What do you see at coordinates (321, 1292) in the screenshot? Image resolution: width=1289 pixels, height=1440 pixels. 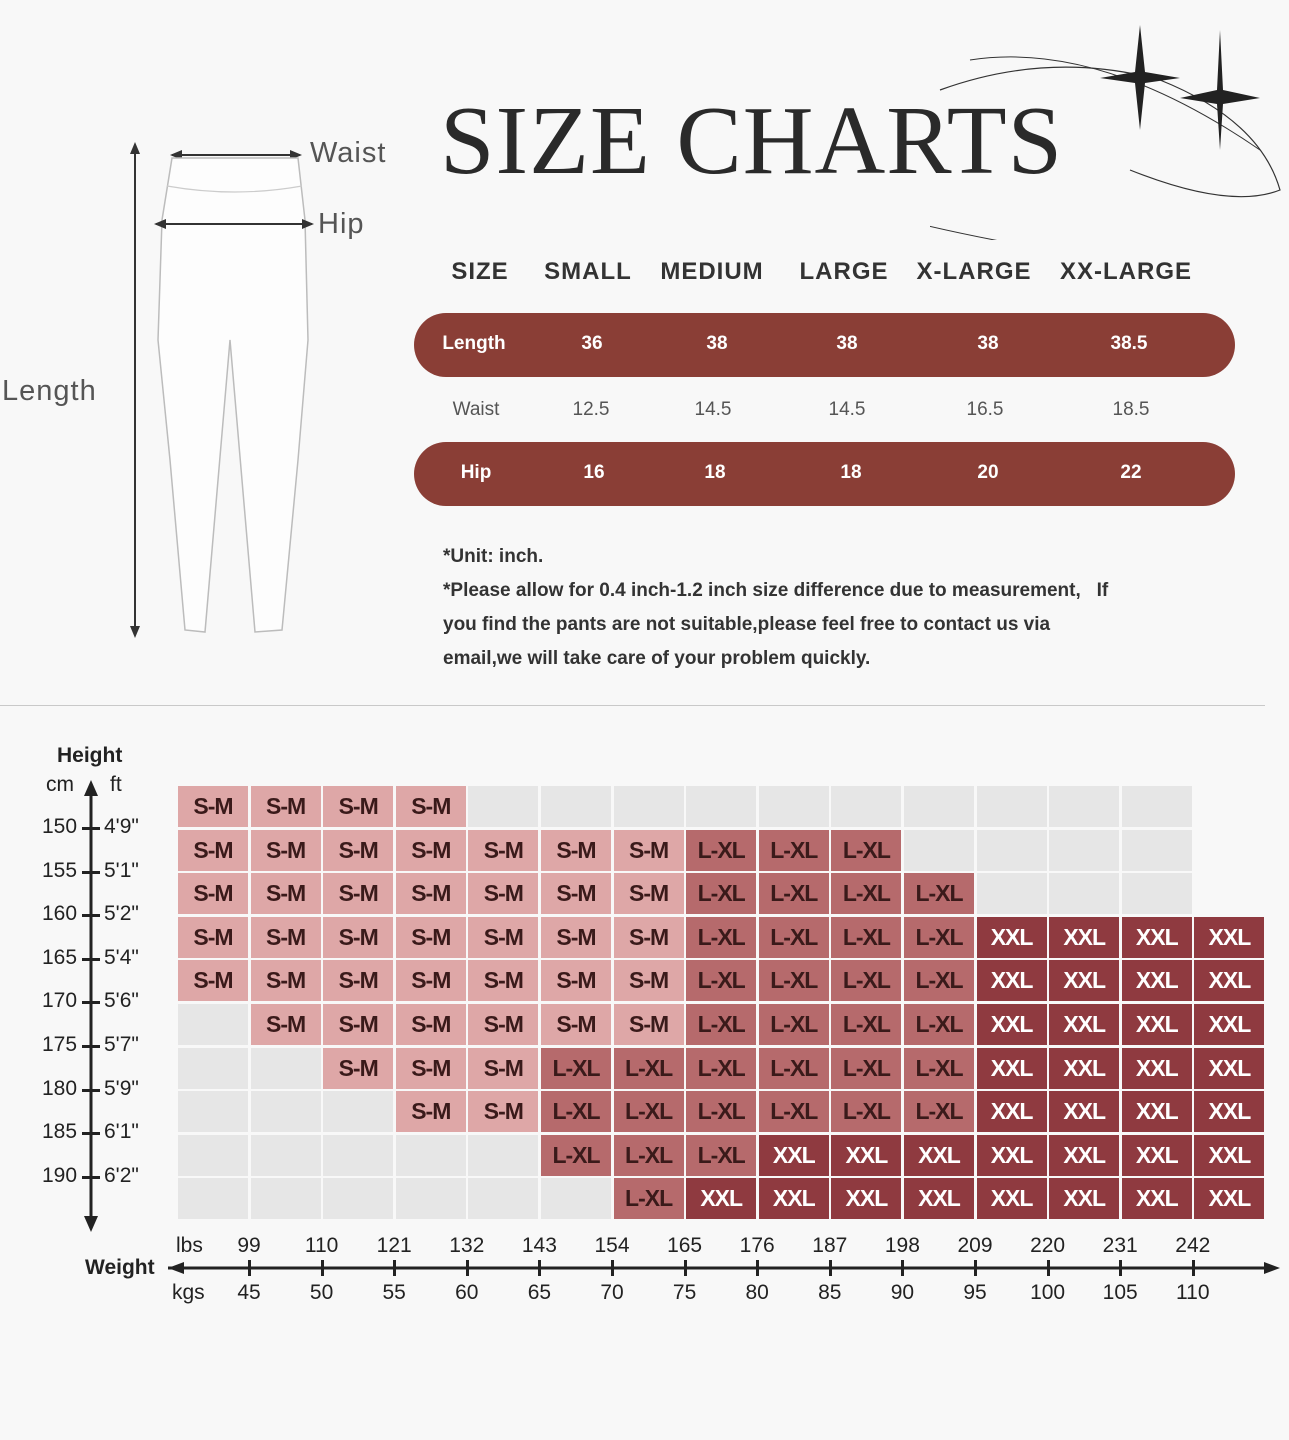 I see `kgs-tick-label: 50` at bounding box center [321, 1292].